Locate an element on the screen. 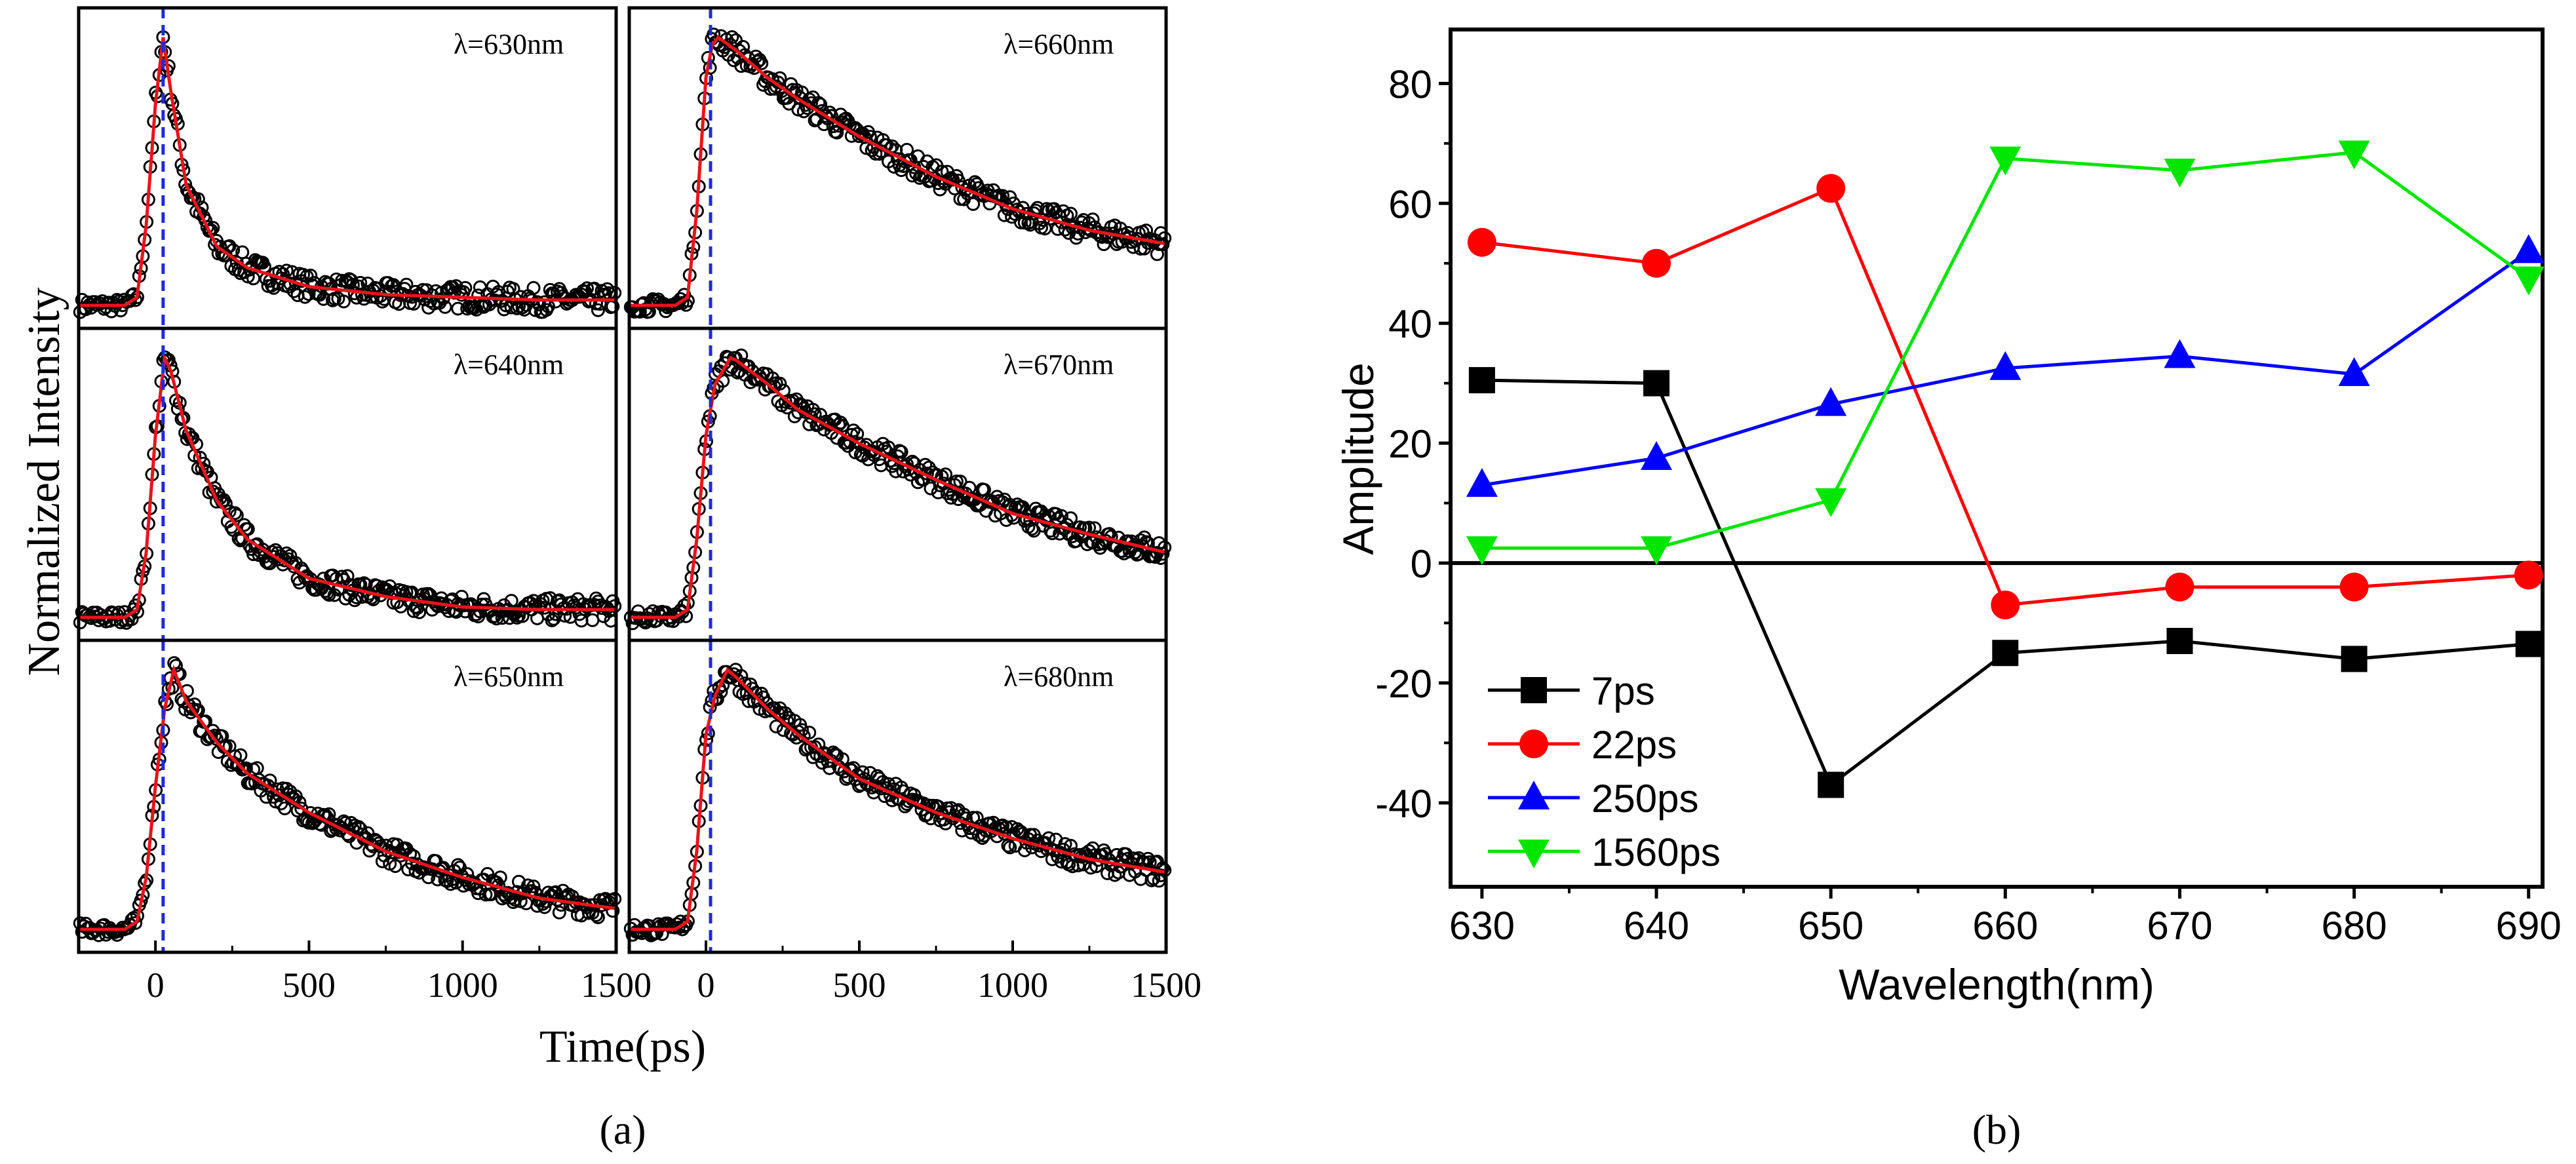 The image size is (2576, 1164). legend-item-1560ps: 1560ps is located at coordinates (1604, 852).